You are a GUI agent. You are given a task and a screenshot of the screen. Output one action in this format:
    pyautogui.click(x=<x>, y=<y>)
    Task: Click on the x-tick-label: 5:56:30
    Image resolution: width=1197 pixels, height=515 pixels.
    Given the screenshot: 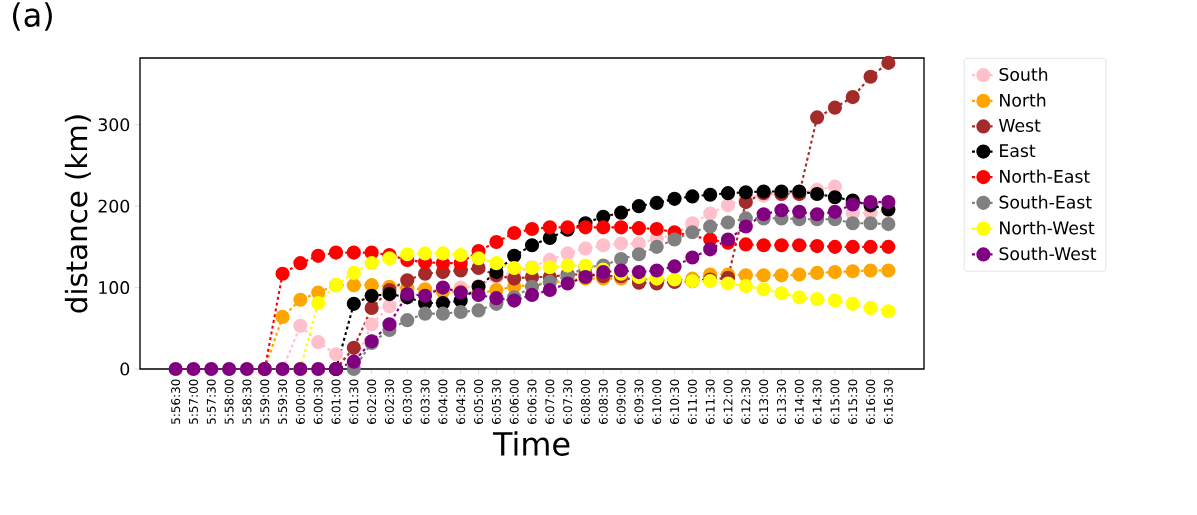 What is the action you would take?
    pyautogui.click(x=176, y=401)
    